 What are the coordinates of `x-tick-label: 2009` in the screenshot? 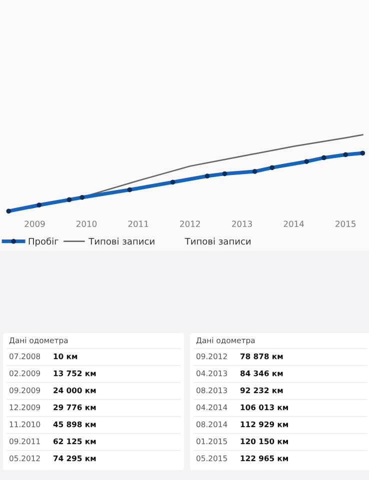 It's located at (34, 224).